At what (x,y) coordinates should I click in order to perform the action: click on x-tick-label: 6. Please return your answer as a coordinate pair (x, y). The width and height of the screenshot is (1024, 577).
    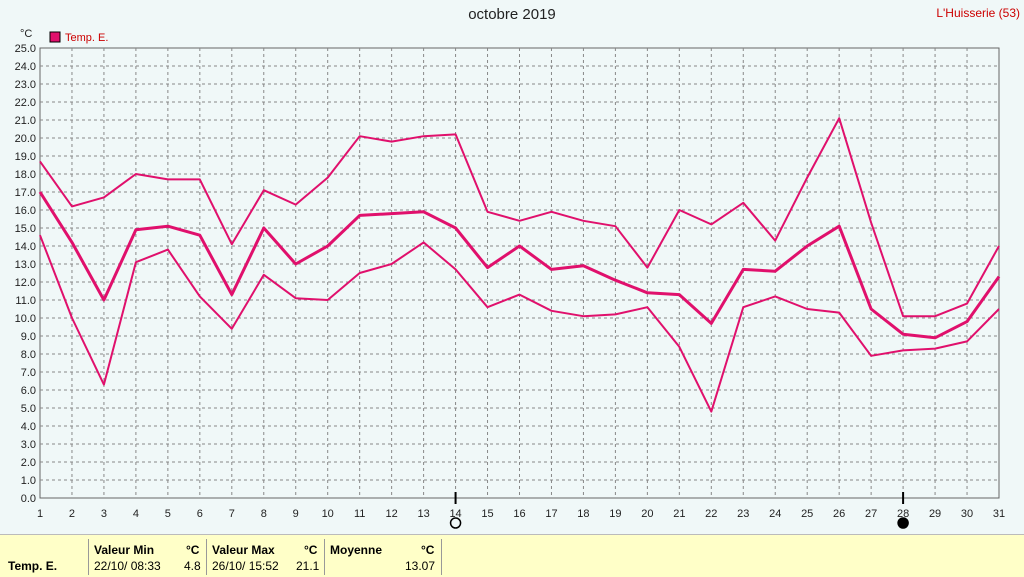
    Looking at the image, I should click on (200, 514).